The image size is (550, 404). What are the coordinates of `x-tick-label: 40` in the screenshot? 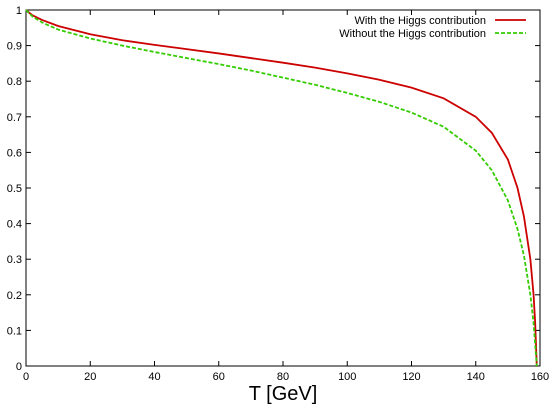 It's located at (154, 377).